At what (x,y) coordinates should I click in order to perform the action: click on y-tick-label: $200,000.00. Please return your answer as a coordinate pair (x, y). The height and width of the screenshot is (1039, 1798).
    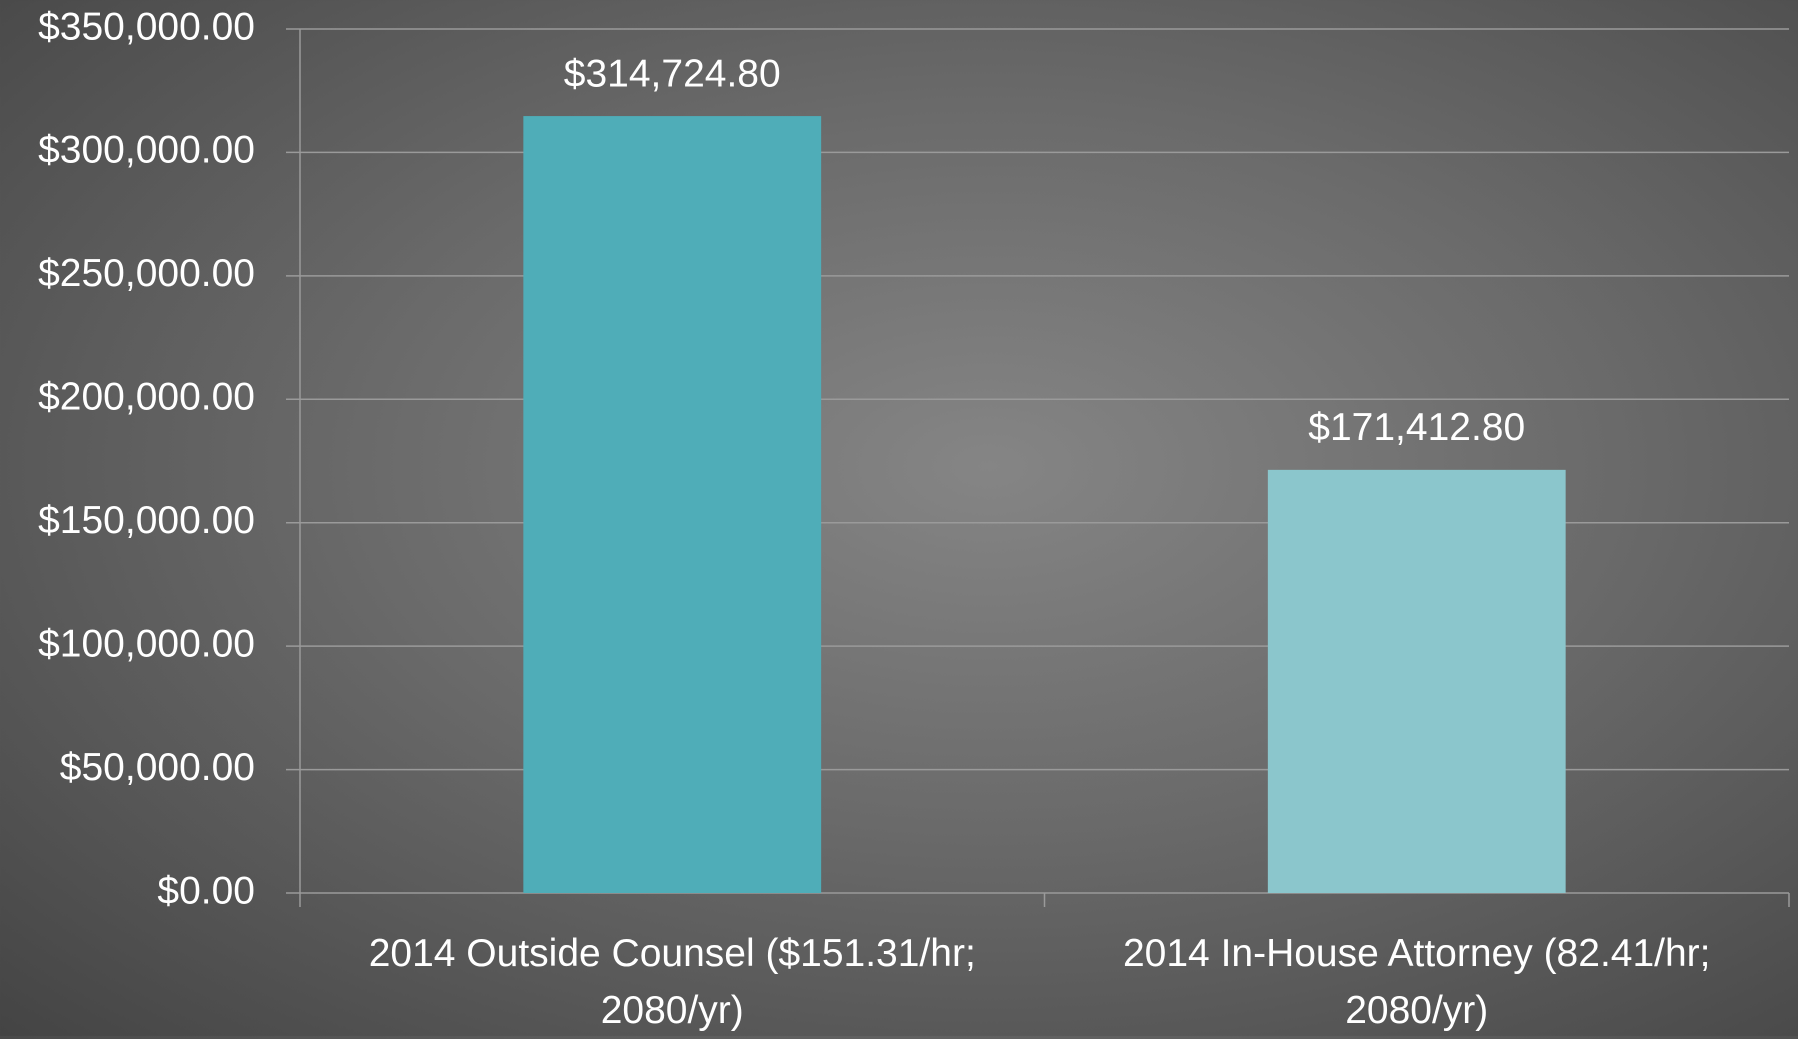
    Looking at the image, I should click on (146, 397).